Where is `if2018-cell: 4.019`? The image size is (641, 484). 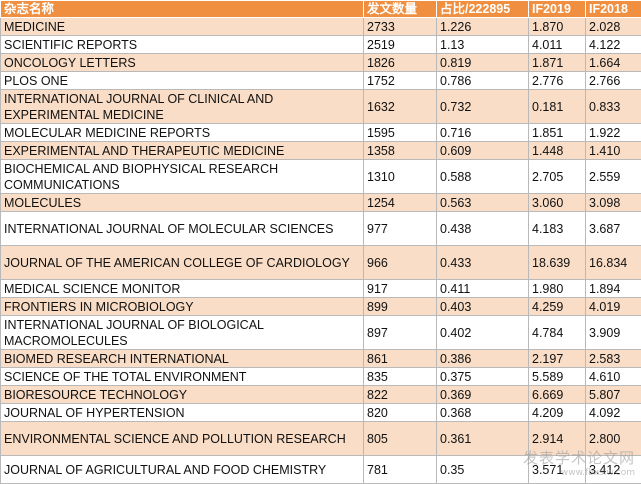 if2018-cell: 4.019 is located at coordinates (613, 307).